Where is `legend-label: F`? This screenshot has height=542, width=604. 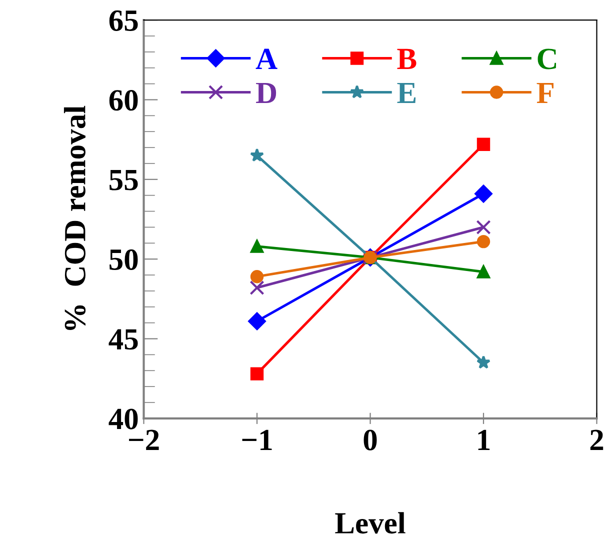
legend-label: F is located at coordinates (545, 92).